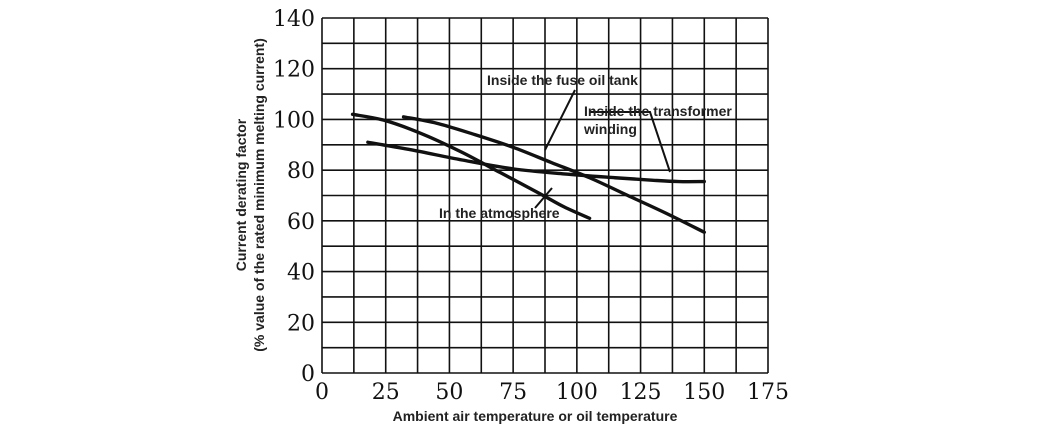 This screenshot has height=434, width=1046. Describe the element at coordinates (386, 392) in the screenshot. I see `x-tick-label: 25` at that location.